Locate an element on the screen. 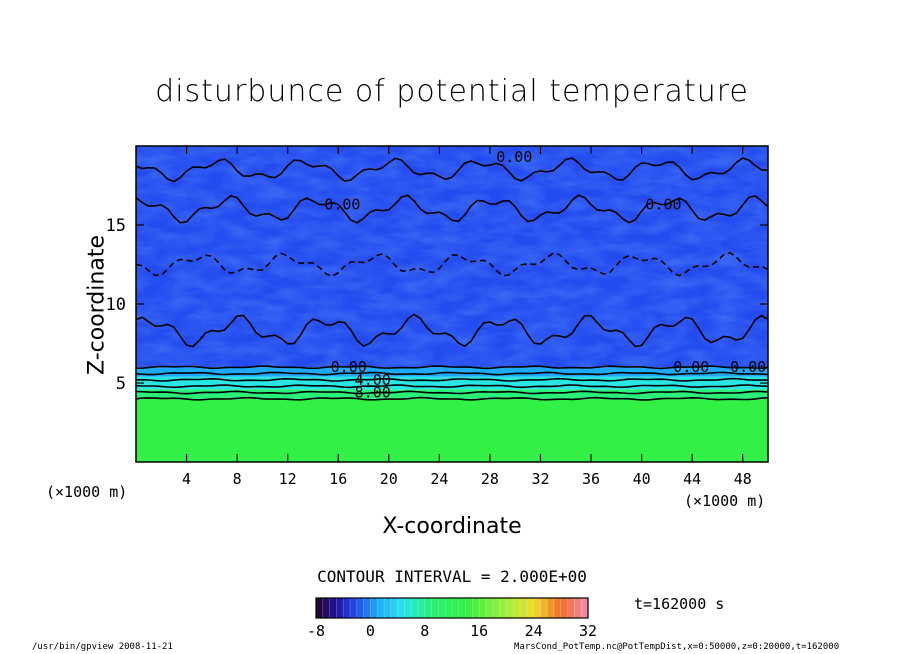 The image size is (904, 654). contour-label-8: 8.00 is located at coordinates (373, 392).